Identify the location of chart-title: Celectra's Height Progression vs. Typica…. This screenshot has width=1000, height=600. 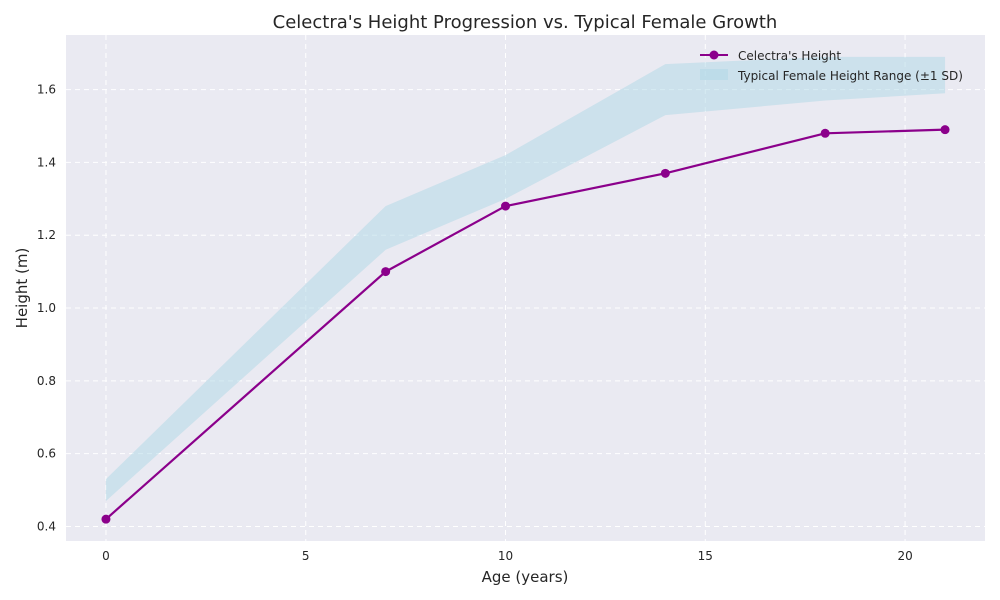
(525, 22).